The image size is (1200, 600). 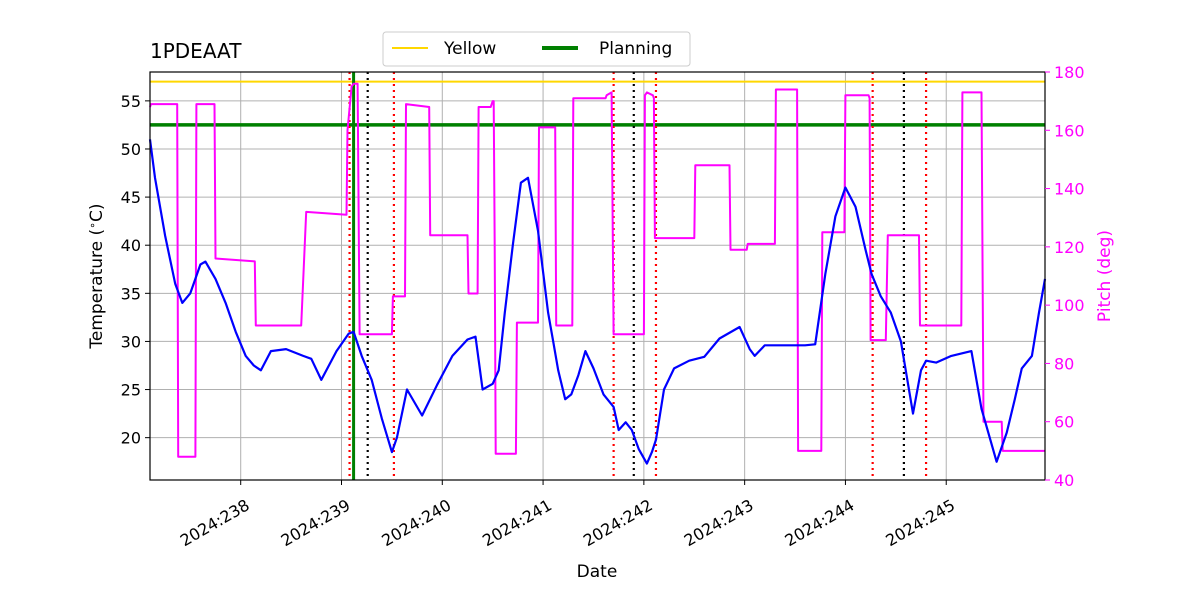 What do you see at coordinates (131, 293) in the screenshot?
I see `y-left-tick-label: 35` at bounding box center [131, 293].